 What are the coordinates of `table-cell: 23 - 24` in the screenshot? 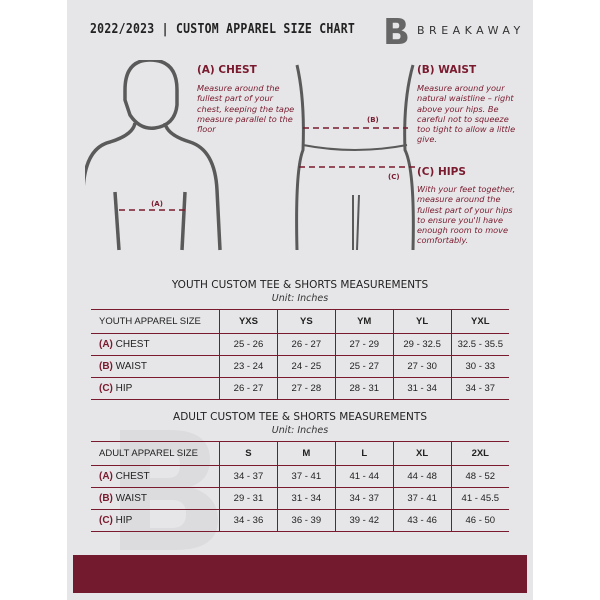 It's located at (248, 366).